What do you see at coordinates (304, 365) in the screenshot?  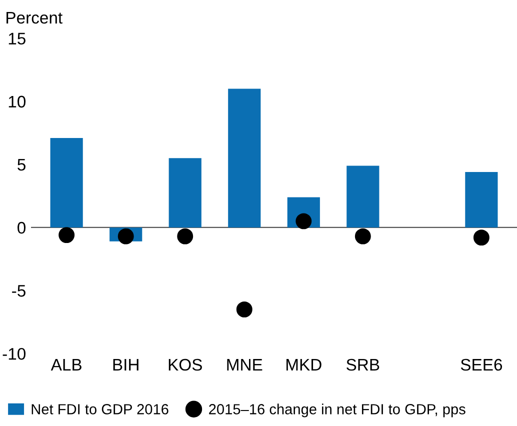 I see `x-tick-label: MKD` at bounding box center [304, 365].